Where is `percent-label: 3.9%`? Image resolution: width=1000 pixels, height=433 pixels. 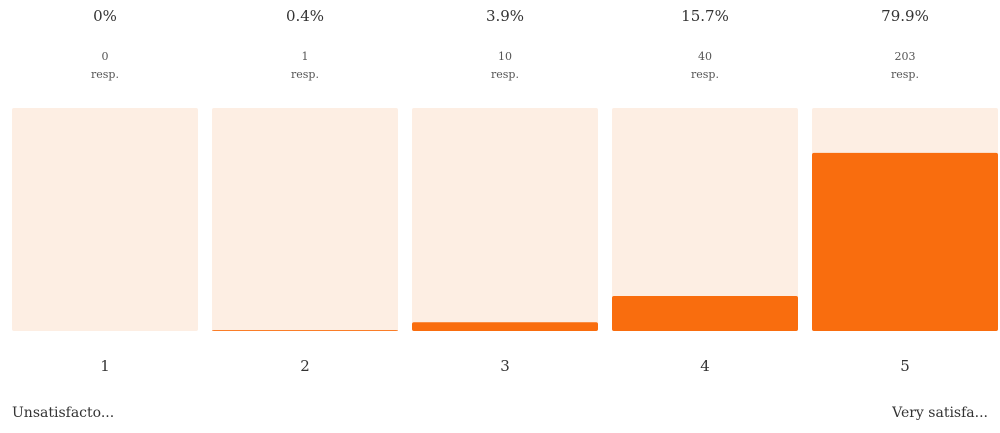
percent-label: 3.9% is located at coordinates (505, 16).